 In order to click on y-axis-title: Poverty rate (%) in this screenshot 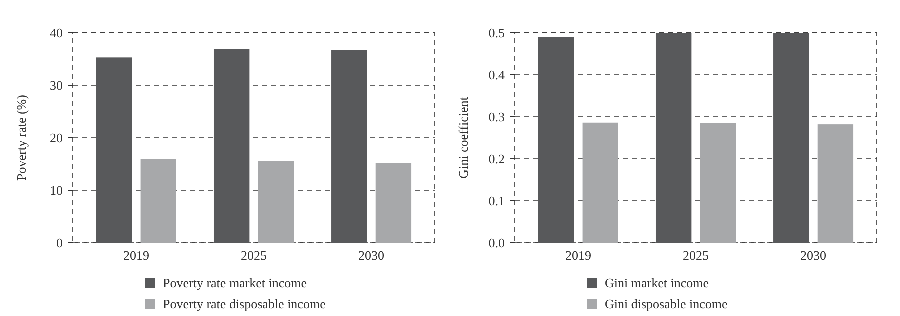, I will do `click(21, 138)`.